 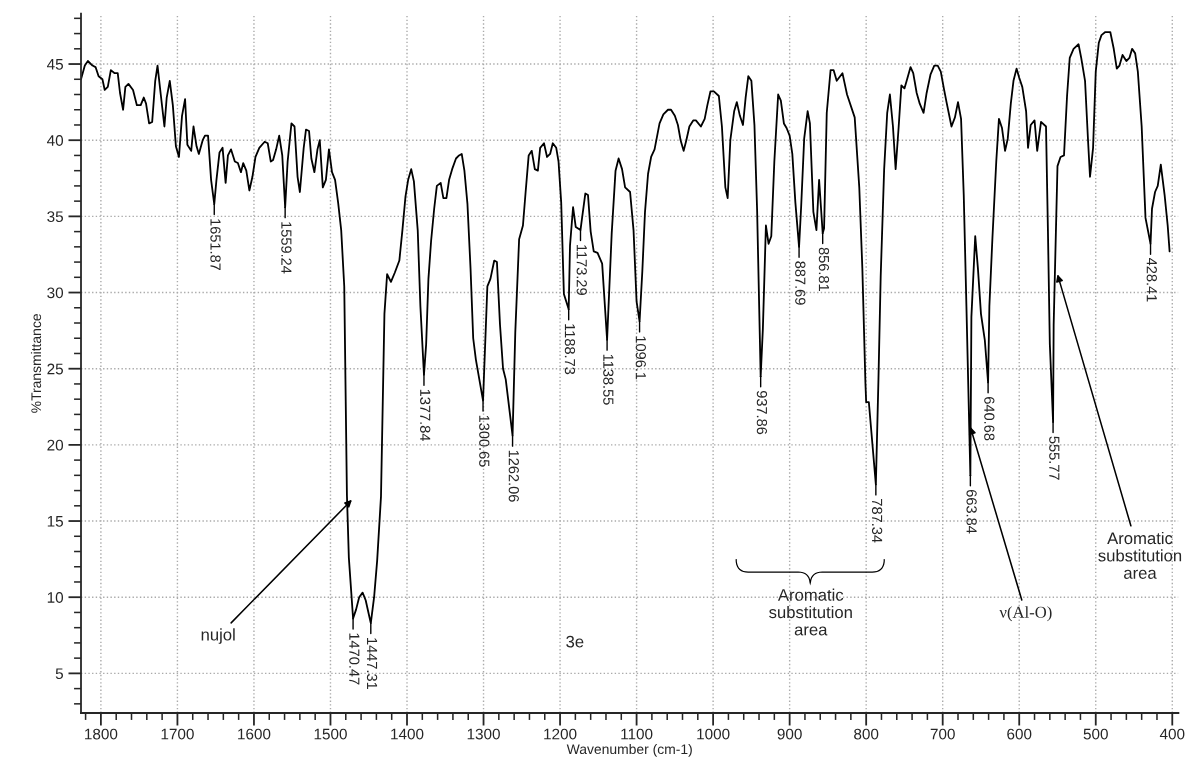 I want to click on y-tick-label: 35, so click(x=55, y=217).